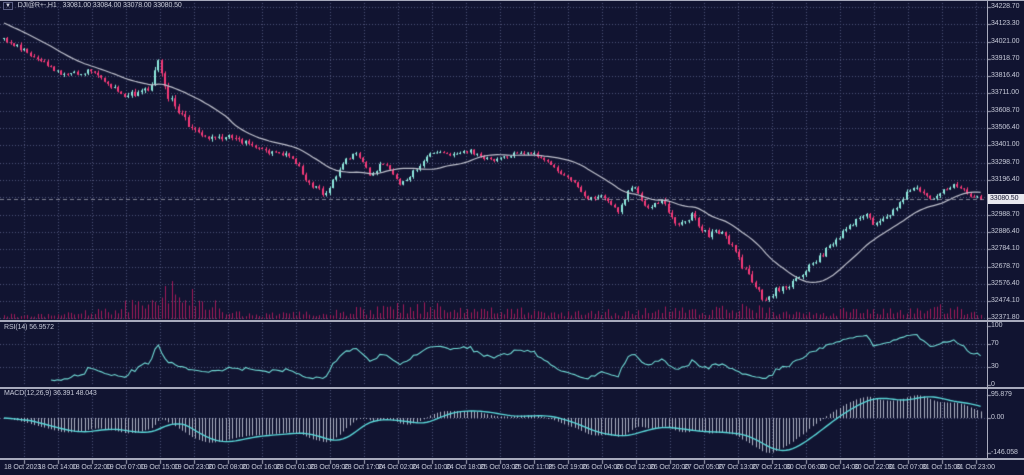  Describe the element at coordinates (805, 467) in the screenshot. I see `time-axis-label: 30 Oct 06:00` at that location.